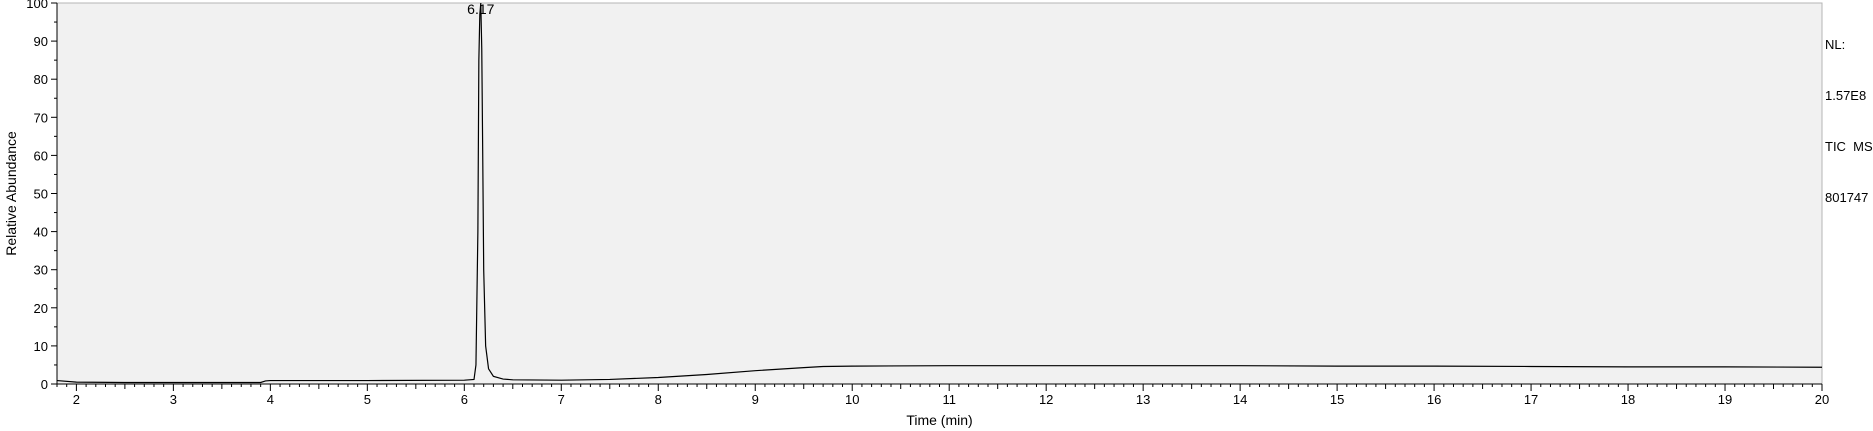 The width and height of the screenshot is (1873, 431). I want to click on x-tick-label: 19, so click(1725, 399).